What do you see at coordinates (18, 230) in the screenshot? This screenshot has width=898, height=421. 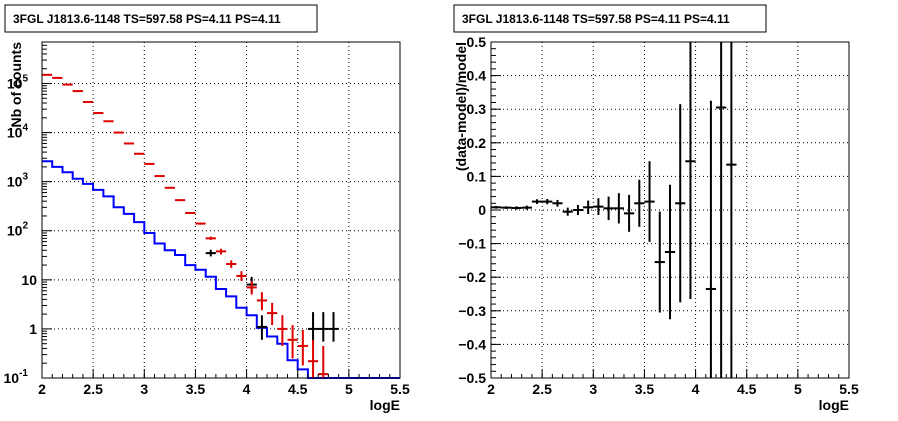 I see `y-tick-label: 10²` at bounding box center [18, 230].